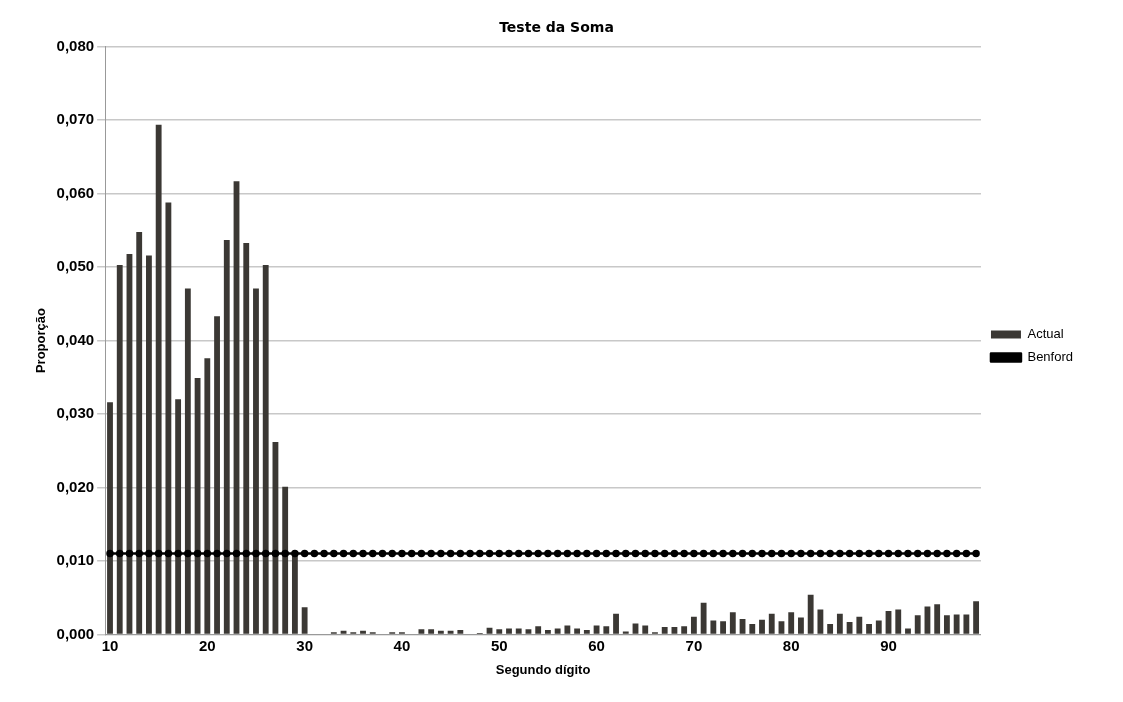  I want to click on y-axis-title: Proporção, so click(41, 341).